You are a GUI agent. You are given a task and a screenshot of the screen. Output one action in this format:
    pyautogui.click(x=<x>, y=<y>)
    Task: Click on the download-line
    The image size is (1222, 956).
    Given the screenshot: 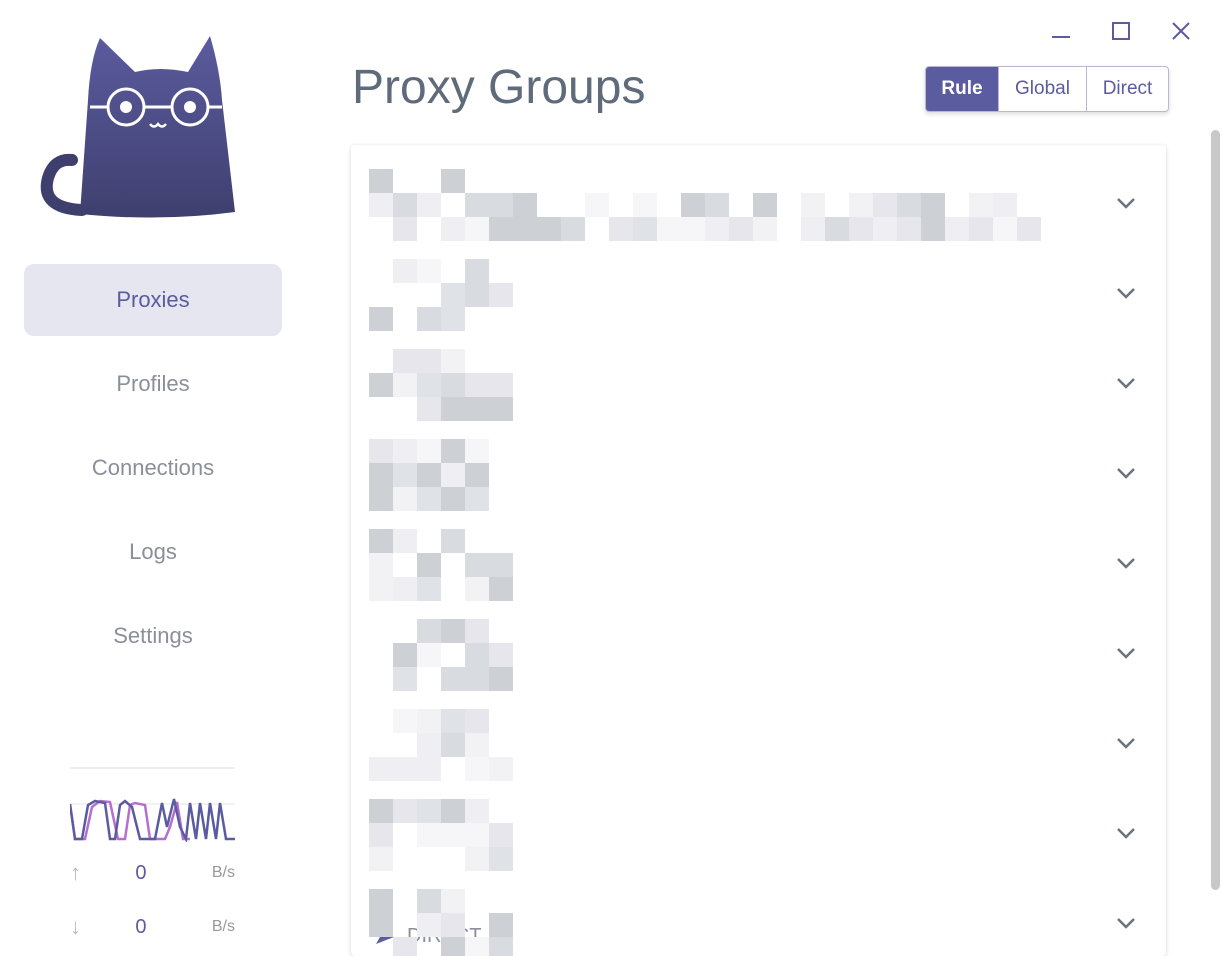 What is the action you would take?
    pyautogui.click(x=152, y=820)
    